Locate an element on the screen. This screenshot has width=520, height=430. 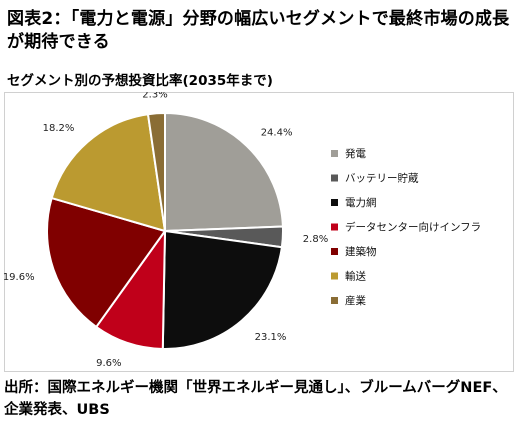
legend-label-3: データセンター向けインフラ is located at coordinates (413, 227).